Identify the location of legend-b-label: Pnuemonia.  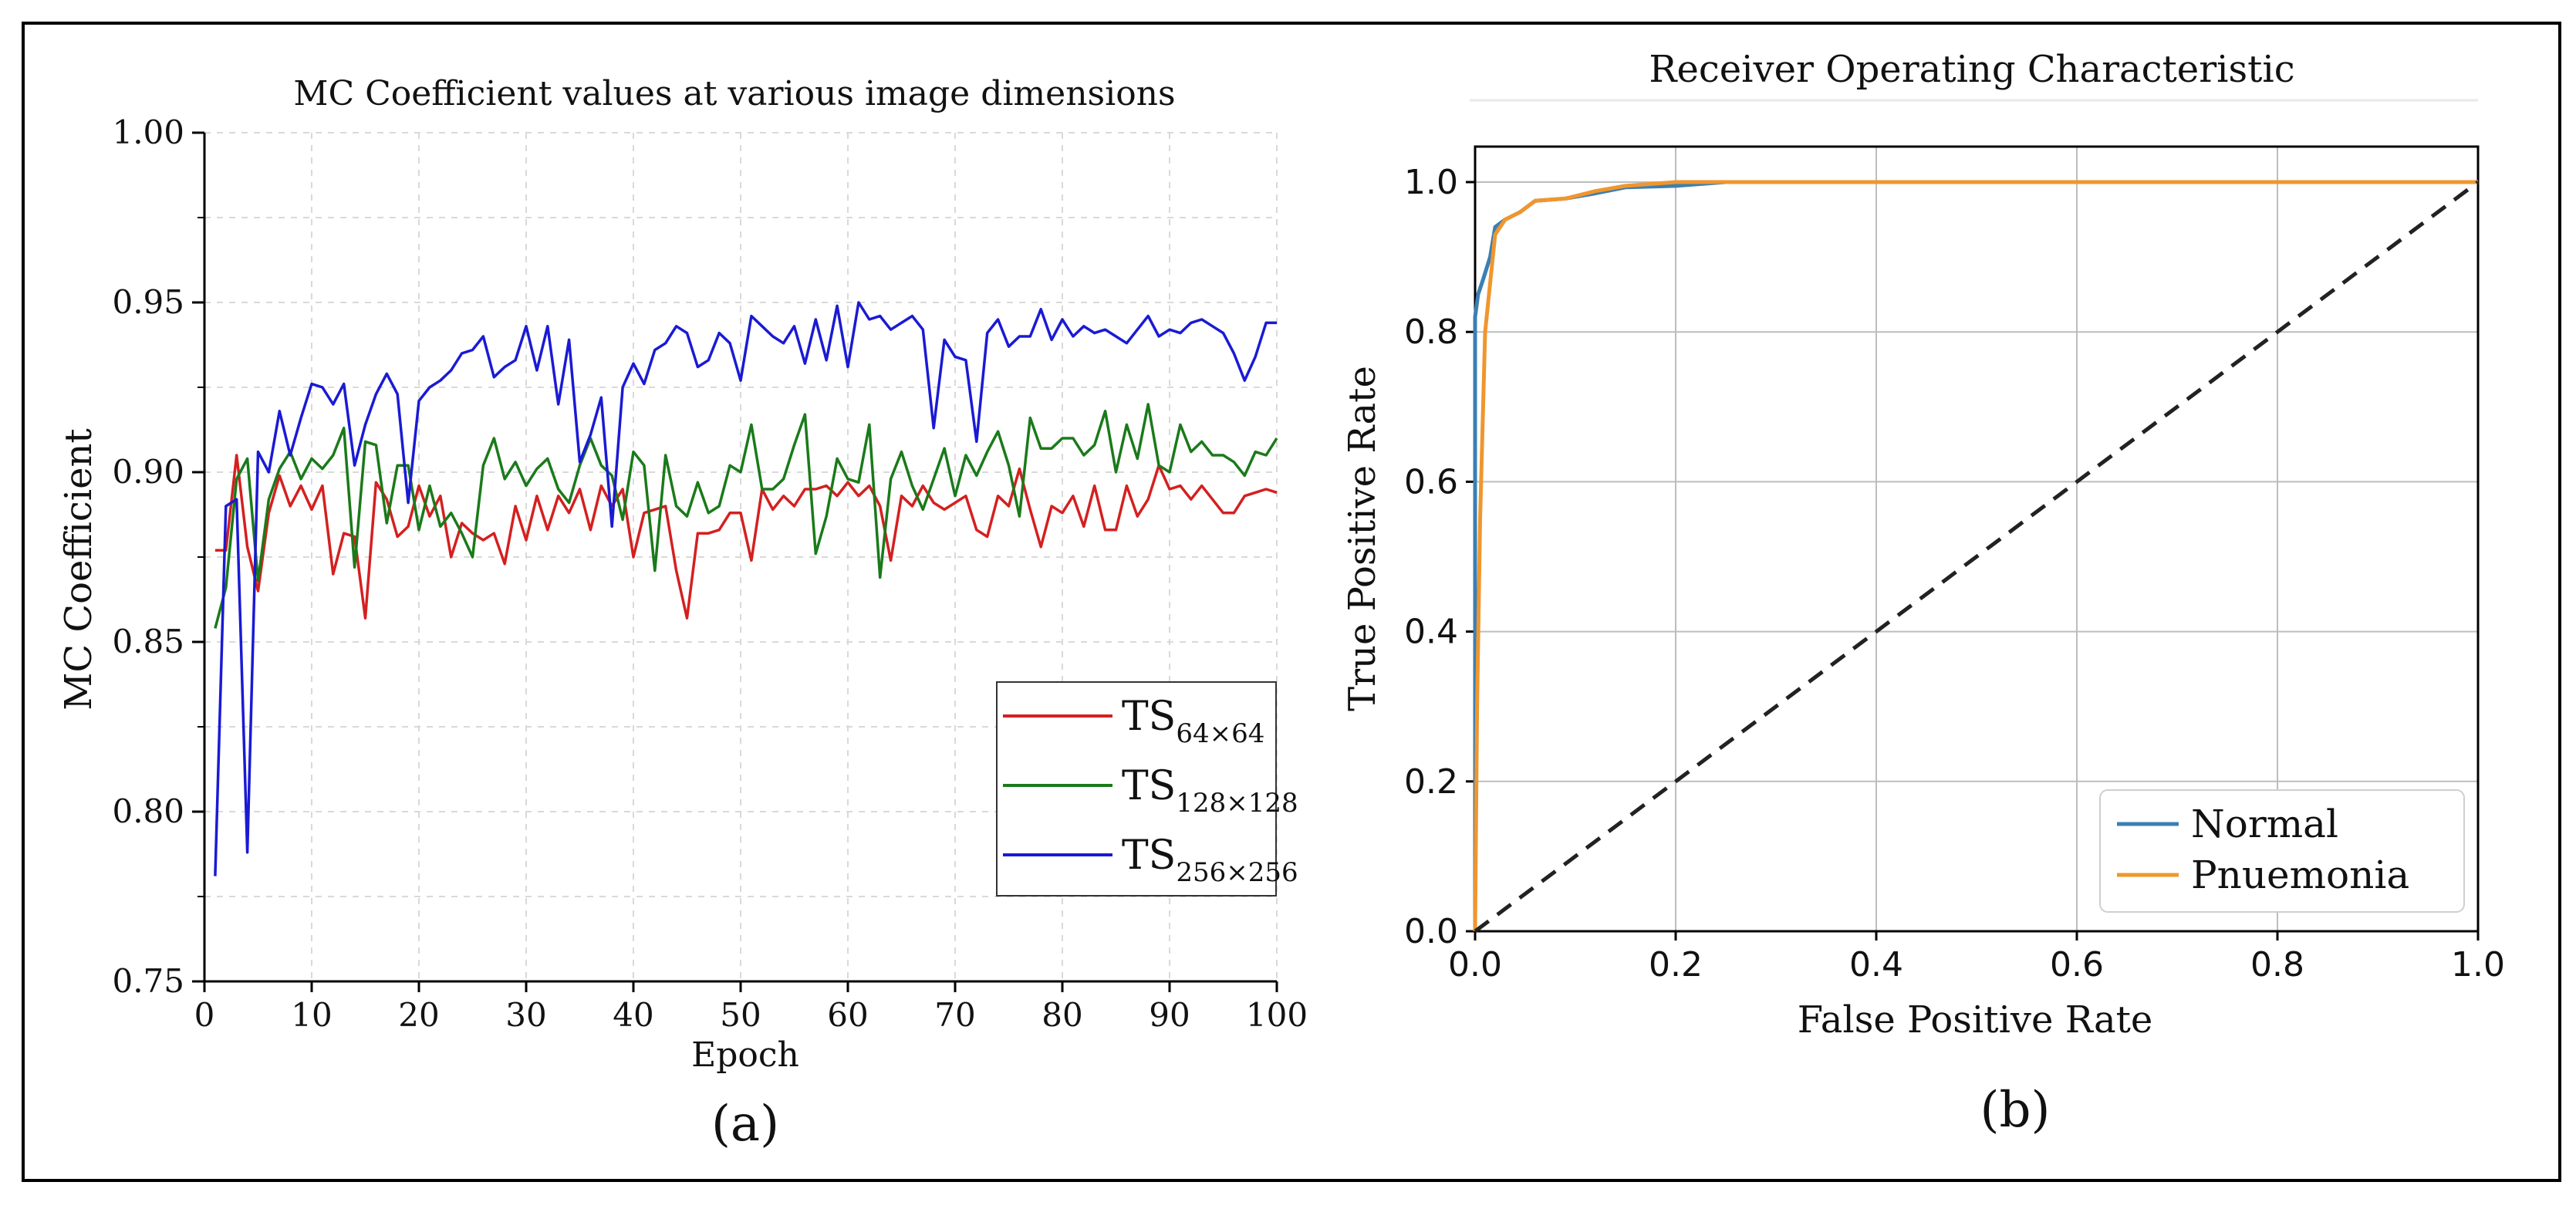
(2300, 875).